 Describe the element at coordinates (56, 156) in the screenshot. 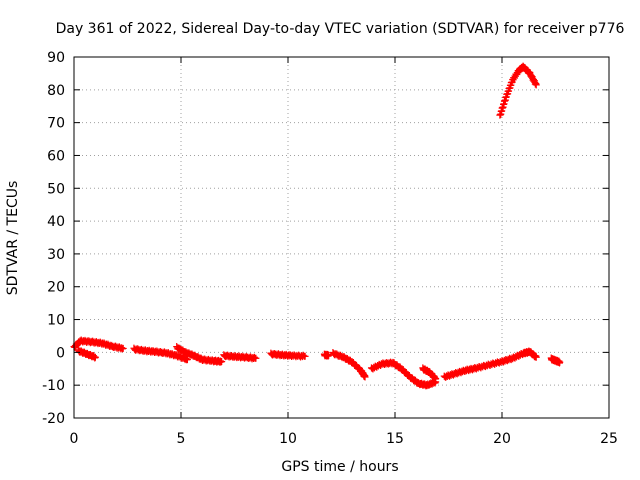

I see `y-tick-label: 60` at that location.